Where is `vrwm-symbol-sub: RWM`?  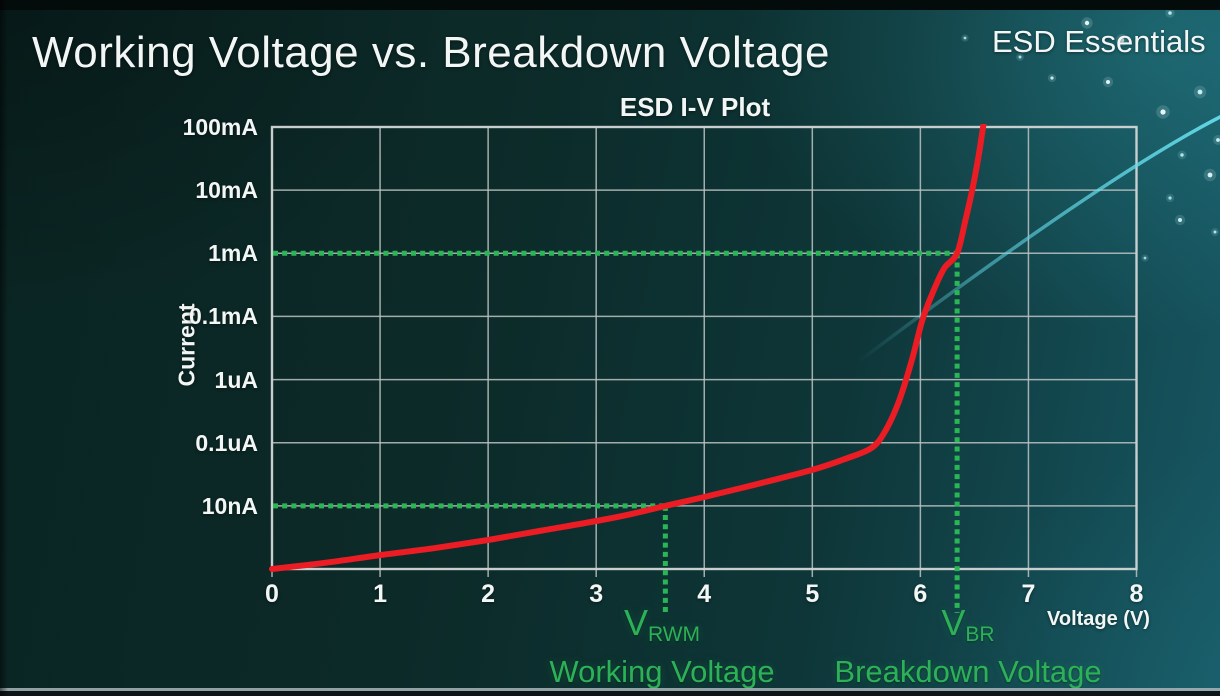 vrwm-symbol-sub: RWM is located at coordinates (674, 634).